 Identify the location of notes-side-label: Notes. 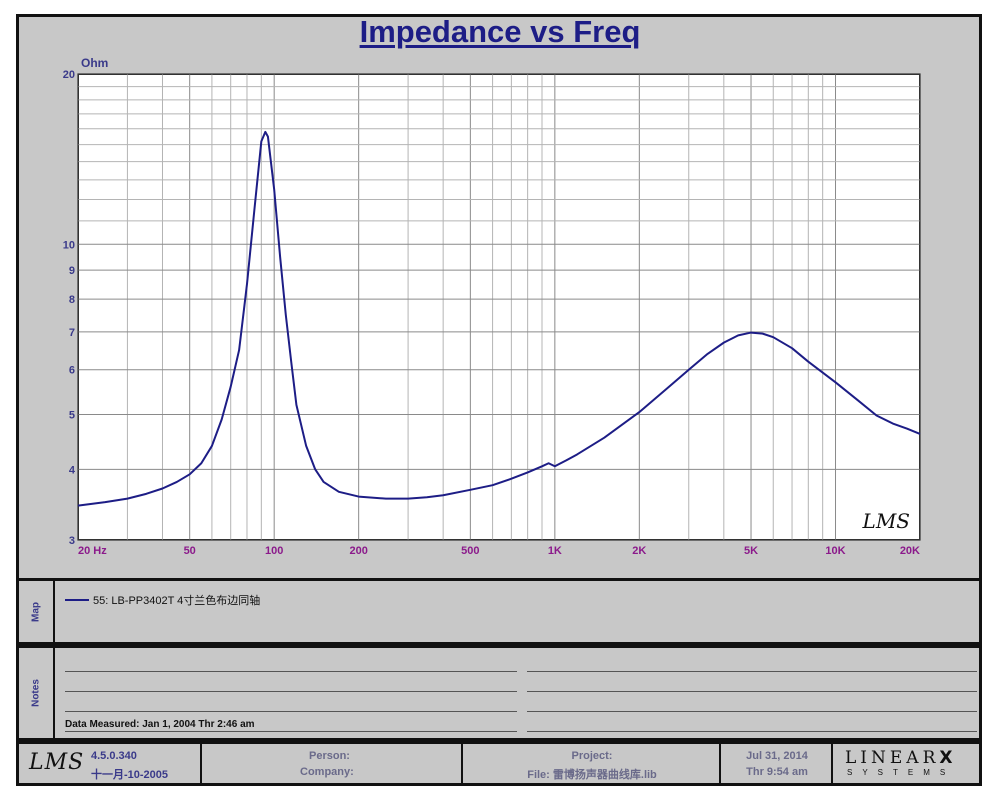
(37, 693).